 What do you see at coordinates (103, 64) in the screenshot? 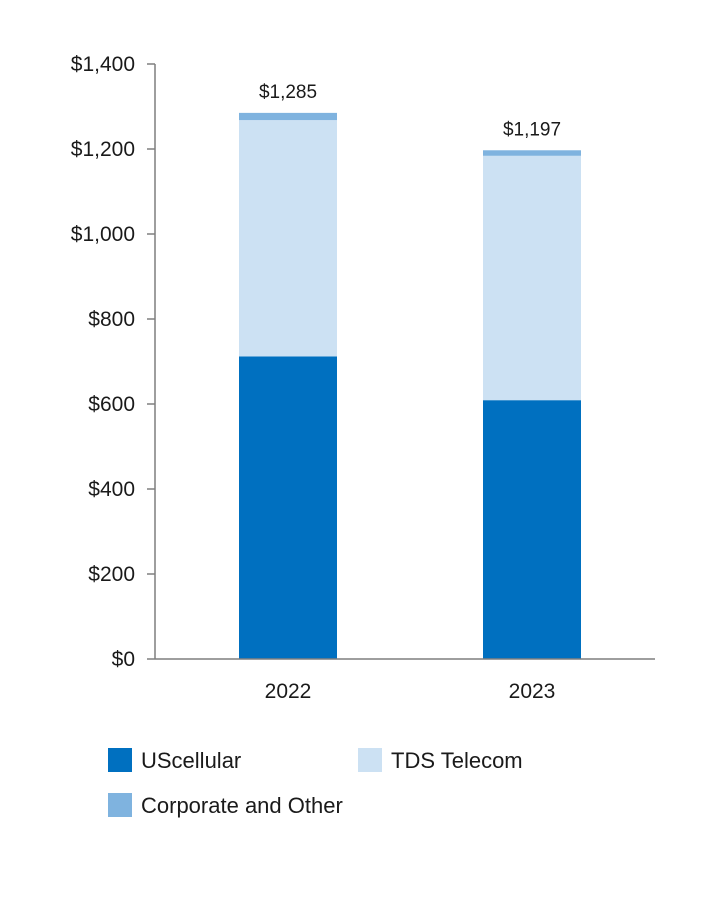
I see `y-tick-label: $1,400` at bounding box center [103, 64].